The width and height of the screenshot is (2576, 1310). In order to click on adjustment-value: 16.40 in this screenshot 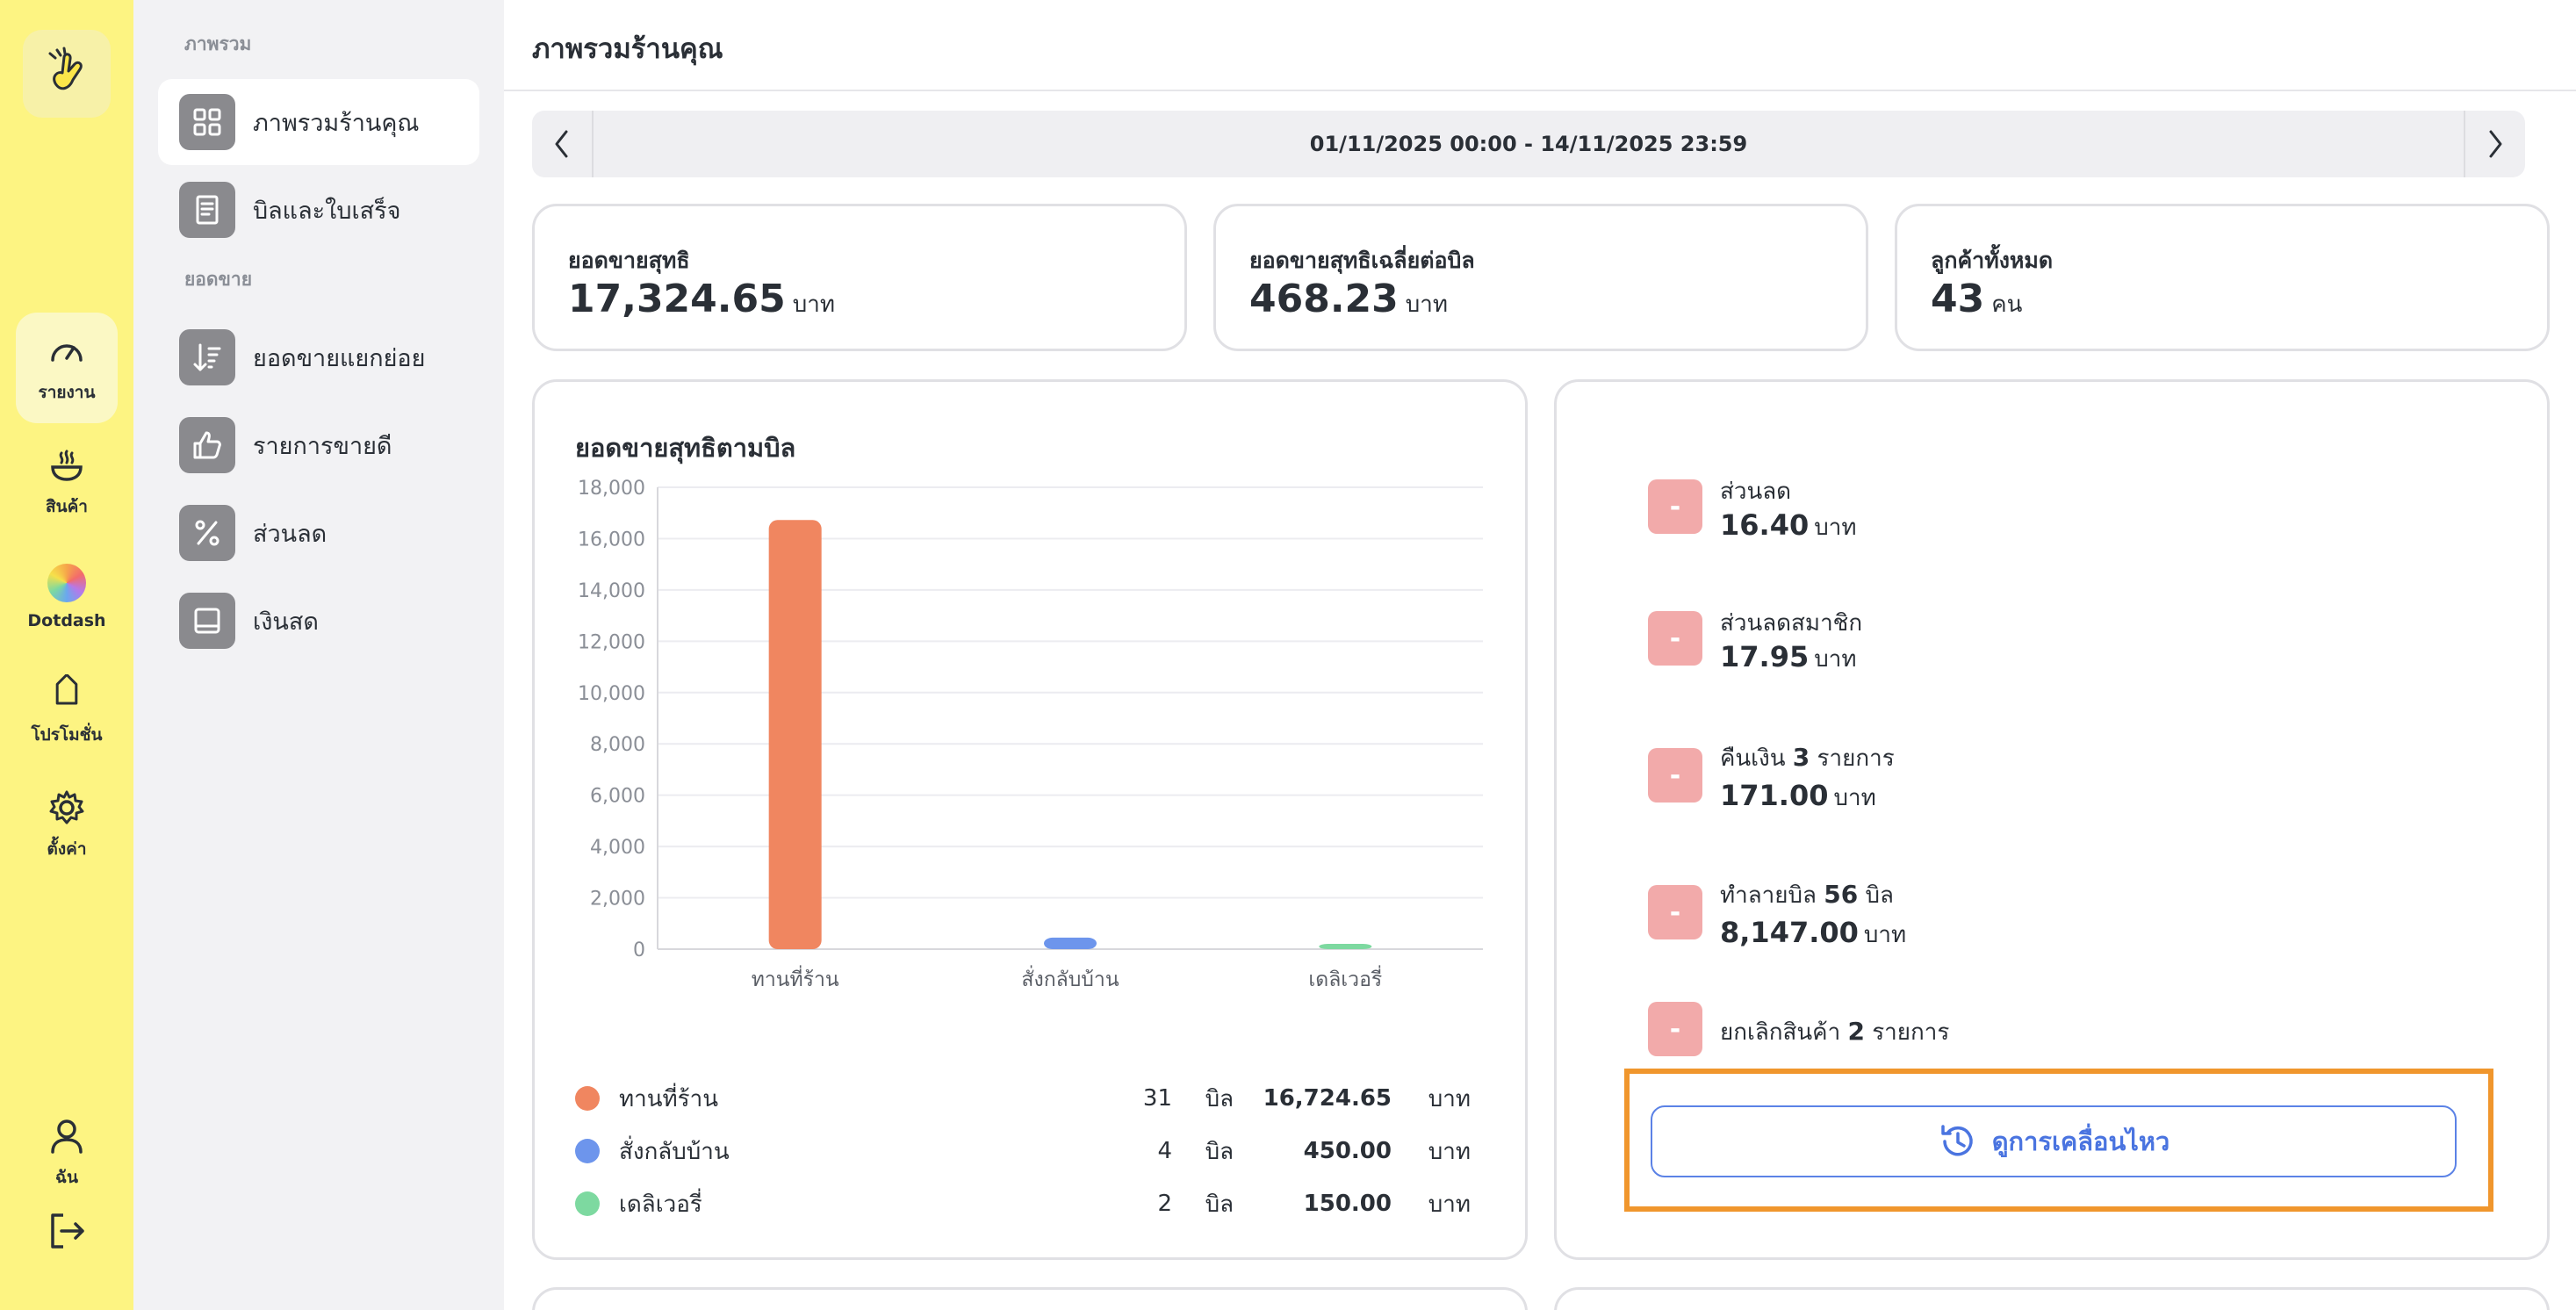, I will do `click(1765, 525)`.